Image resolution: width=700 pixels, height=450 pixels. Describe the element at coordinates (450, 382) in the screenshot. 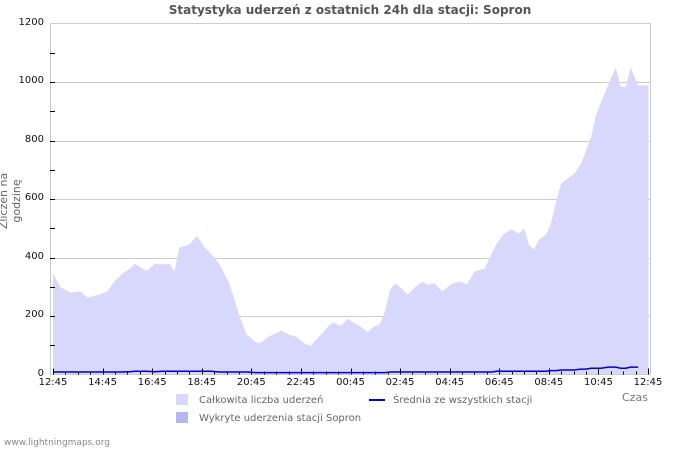

I see `x-tick-label: 04:45` at that location.